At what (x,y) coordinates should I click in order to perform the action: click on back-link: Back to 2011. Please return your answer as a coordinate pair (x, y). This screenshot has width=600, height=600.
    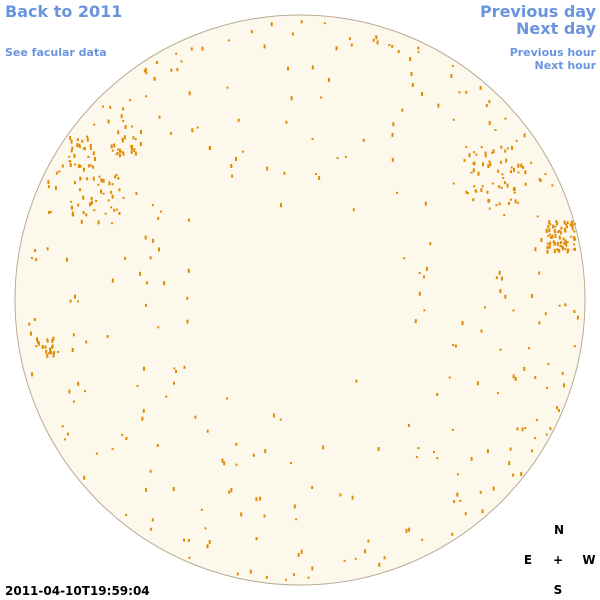
    Looking at the image, I should click on (63, 11).